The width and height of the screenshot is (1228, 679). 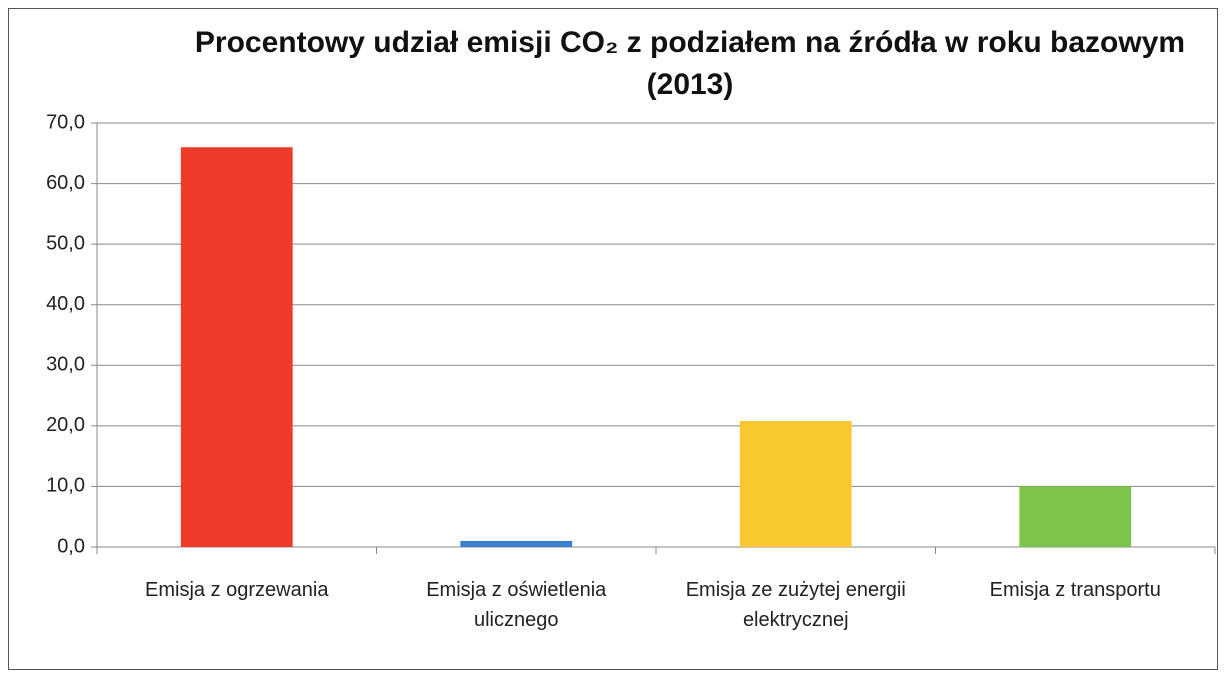 I want to click on x-tick-label: Emisja ze zużytej energii elektrycznej, so click(x=795, y=605).